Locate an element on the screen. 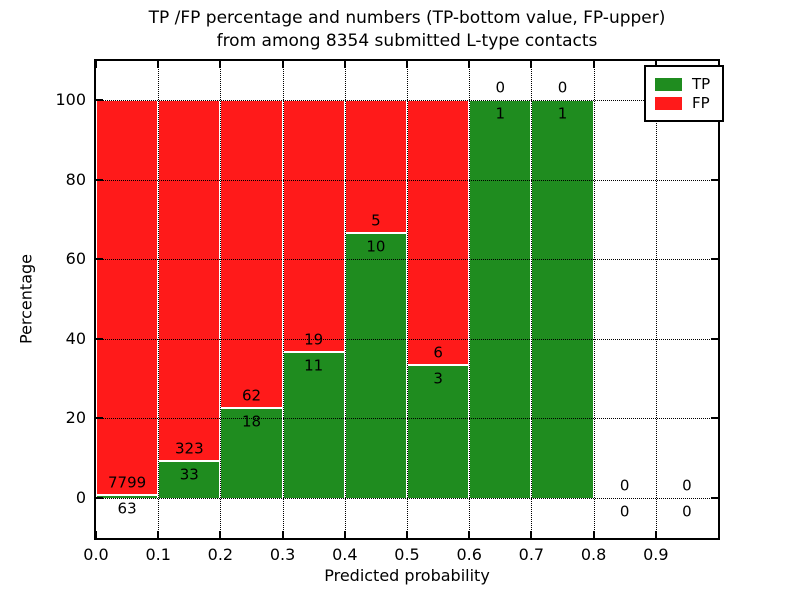 This screenshot has width=800, height=600. tp-count-label: 33 is located at coordinates (189, 474).